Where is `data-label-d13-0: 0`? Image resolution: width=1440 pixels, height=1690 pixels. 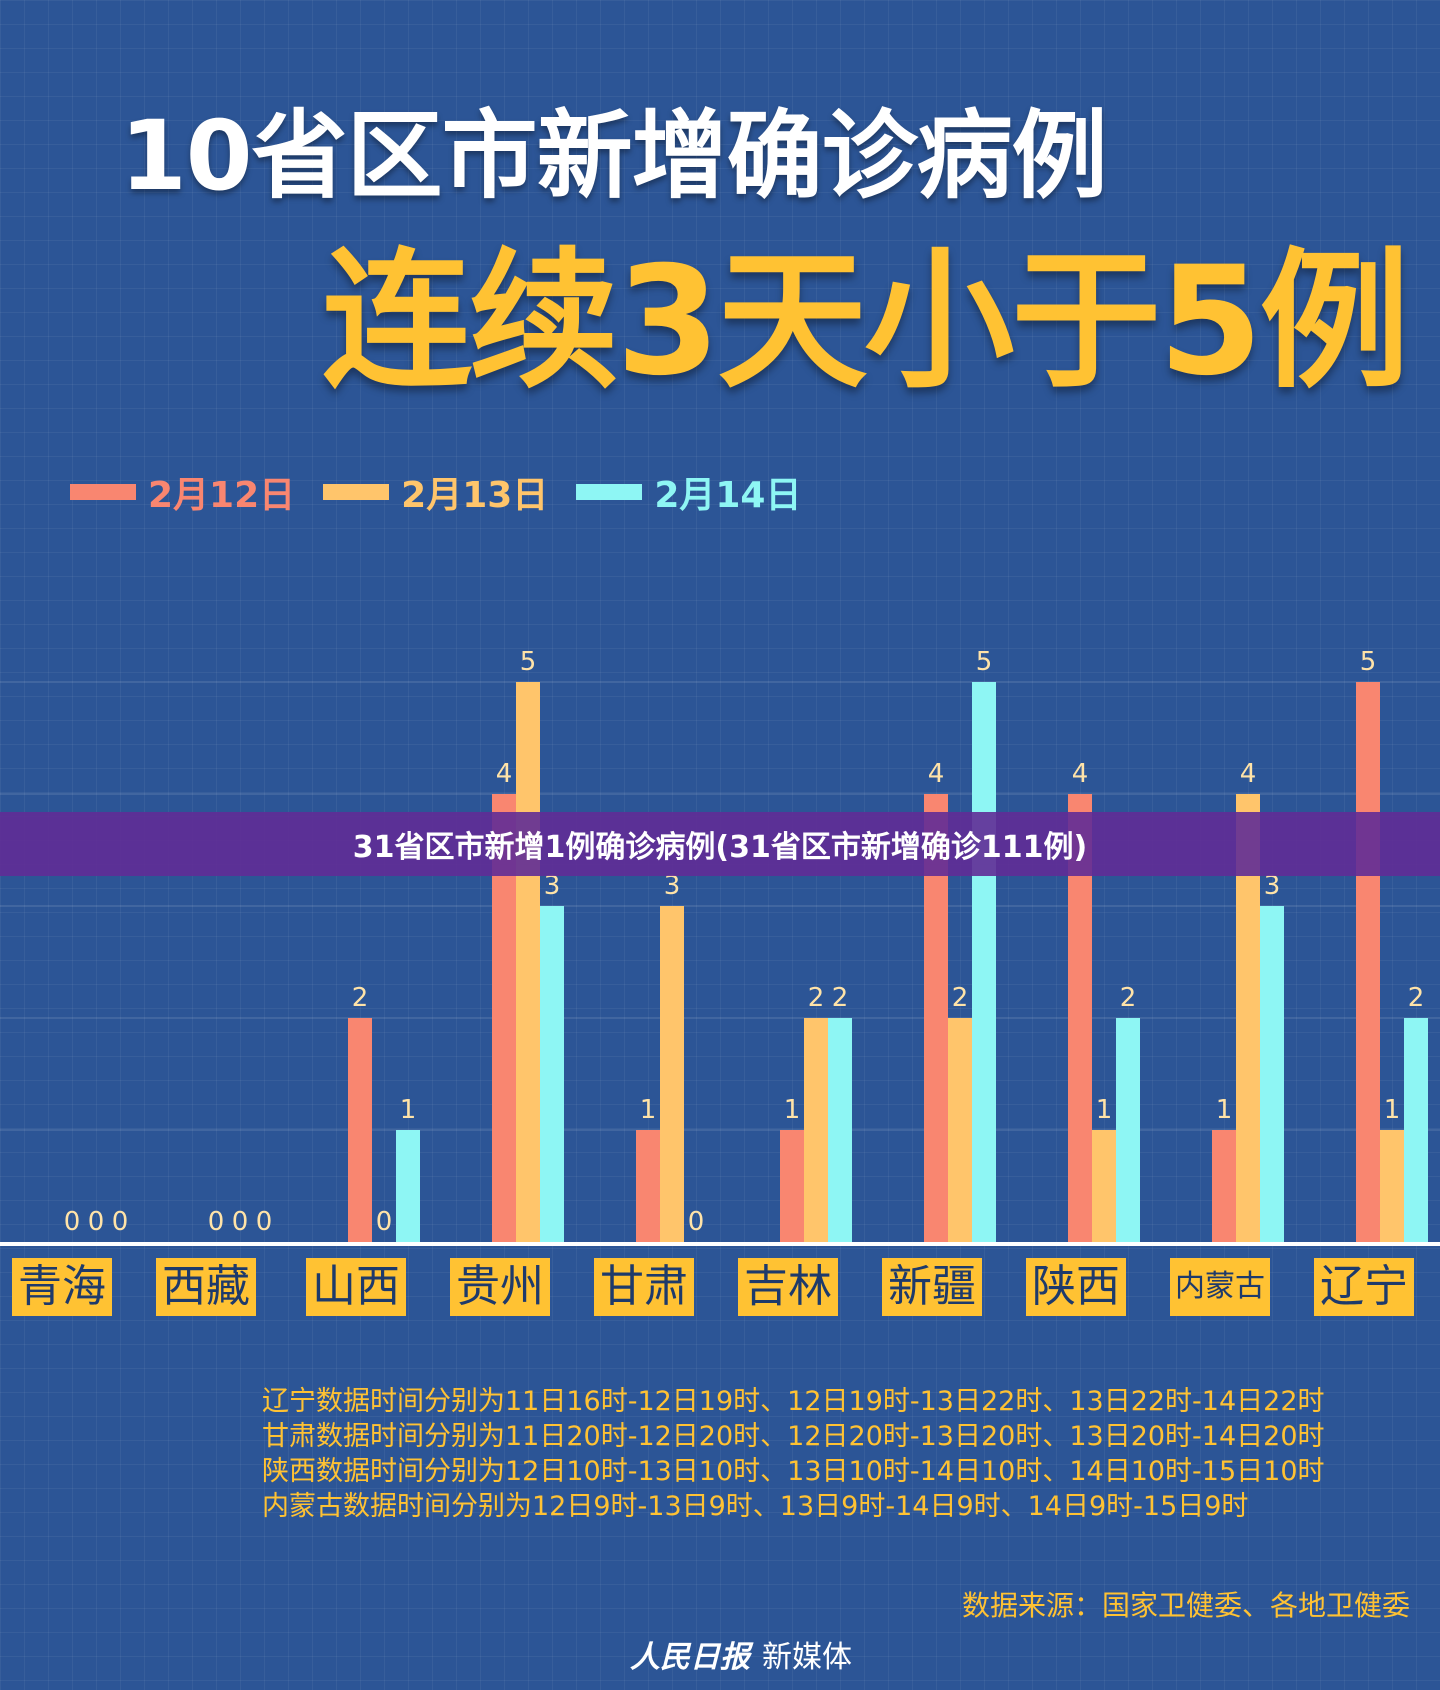 data-label-d13-0: 0 is located at coordinates (96, 1222).